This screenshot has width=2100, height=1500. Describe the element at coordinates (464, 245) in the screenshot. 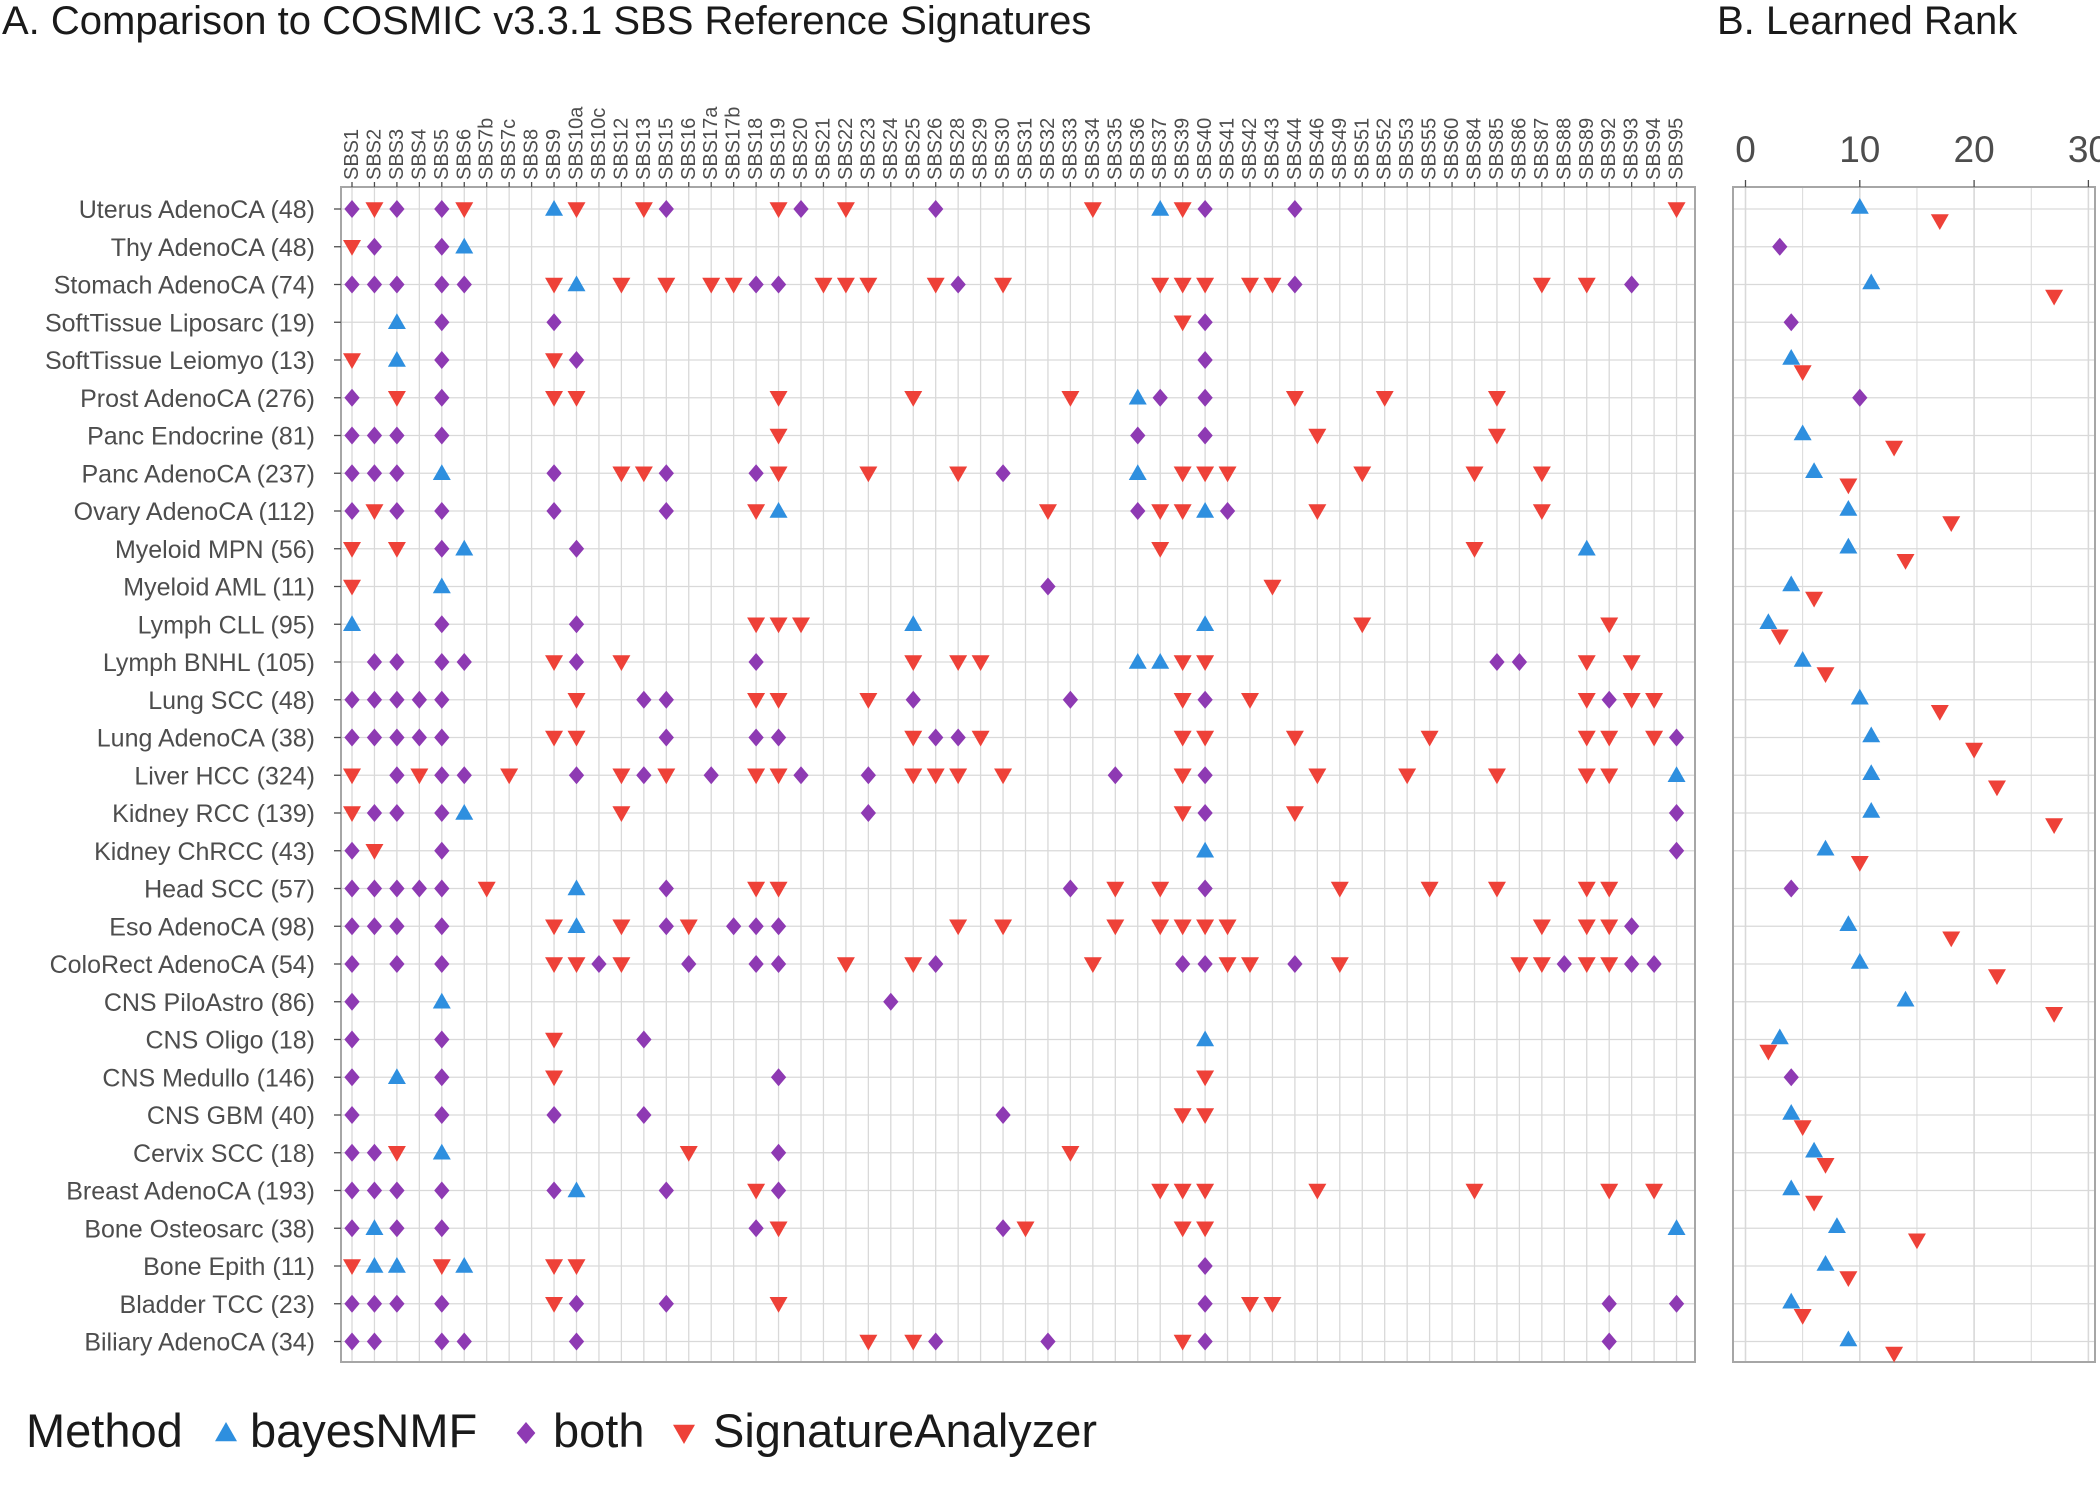

I see `mark-thy-adenoca-48-sbs6` at that location.